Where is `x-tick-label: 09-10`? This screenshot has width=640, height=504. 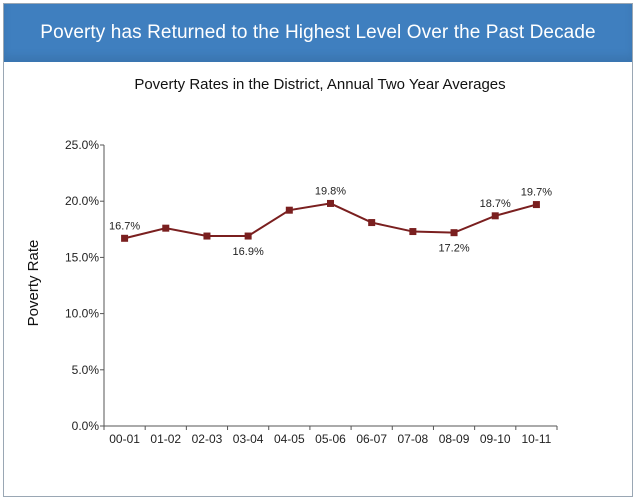 x-tick-label: 09-10 is located at coordinates (495, 439).